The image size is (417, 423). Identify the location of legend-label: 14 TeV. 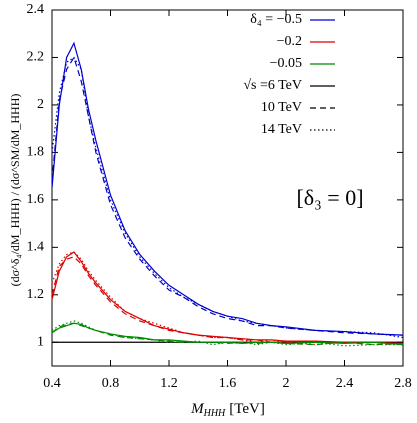
(281, 129).